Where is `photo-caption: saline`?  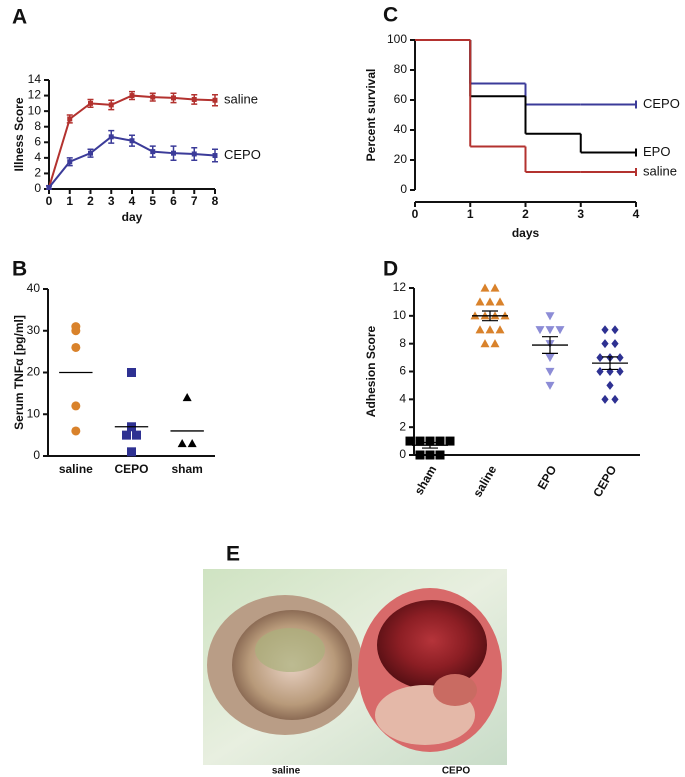 photo-caption: saline is located at coordinates (286, 771).